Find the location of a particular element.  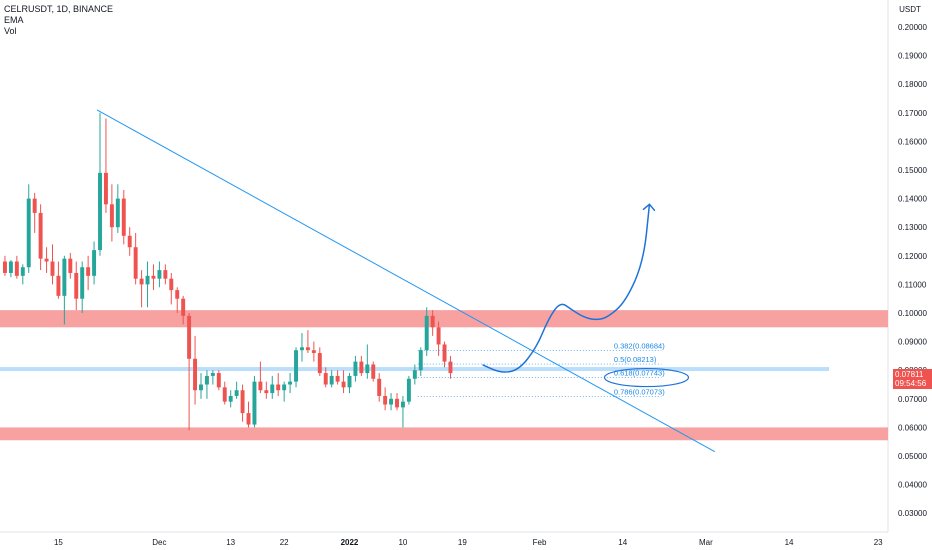

time-tick-label: 15 is located at coordinates (58, 542).